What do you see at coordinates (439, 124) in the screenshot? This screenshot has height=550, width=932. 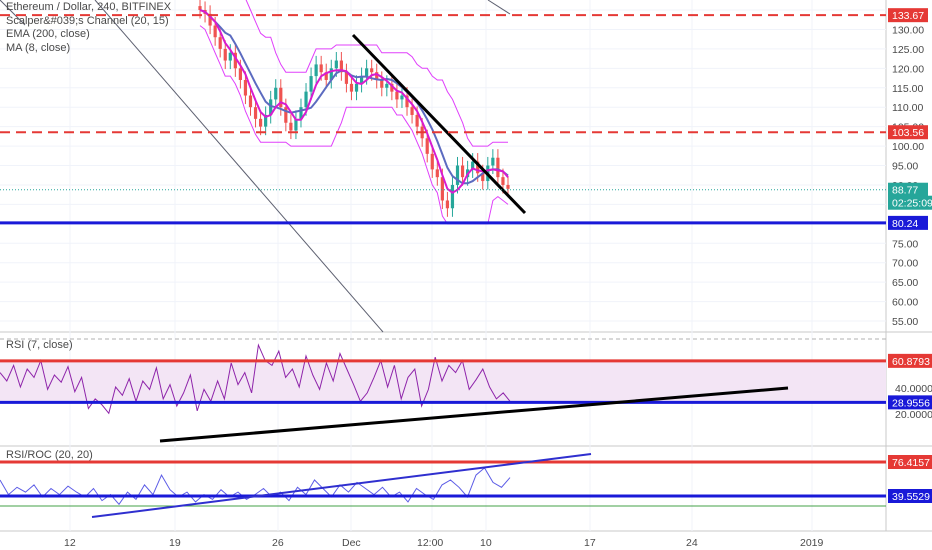 I see `descending-trendline` at bounding box center [439, 124].